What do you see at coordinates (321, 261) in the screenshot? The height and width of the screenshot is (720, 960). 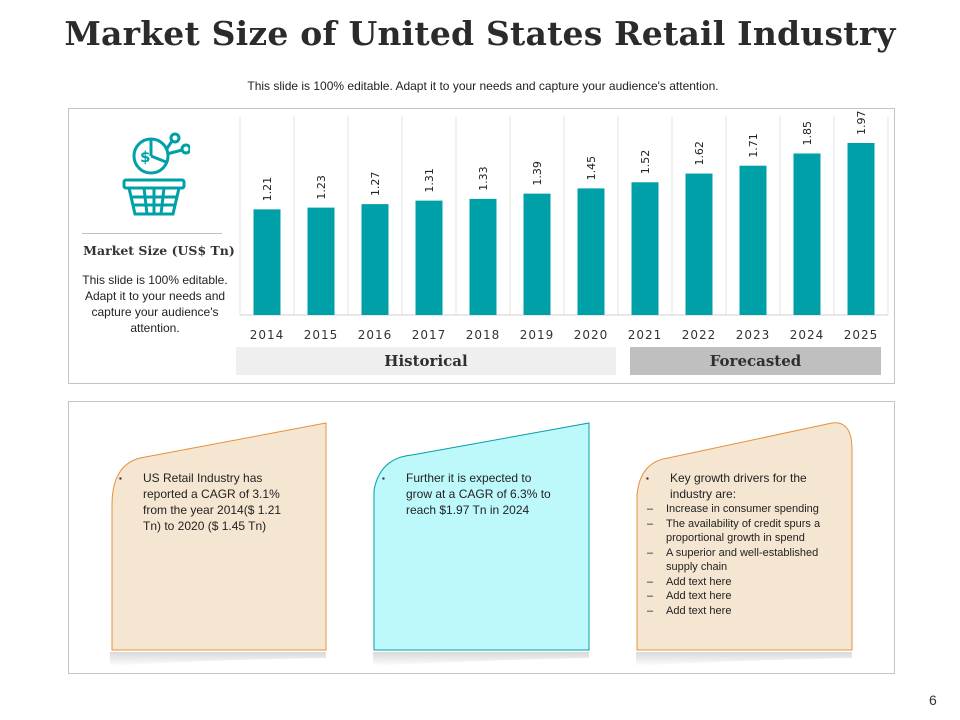 I see `bar-2015` at bounding box center [321, 261].